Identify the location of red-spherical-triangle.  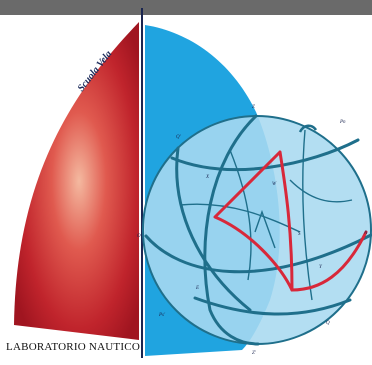
(253, 221).